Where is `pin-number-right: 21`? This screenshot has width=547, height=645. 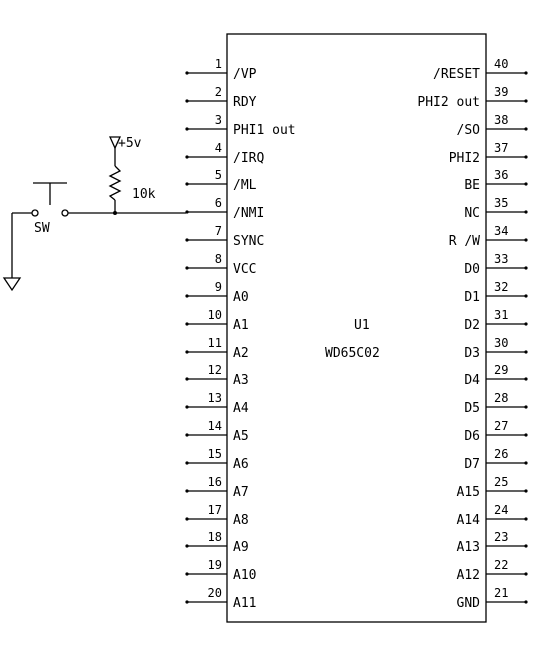 pin-number-right: 21 is located at coordinates (501, 593).